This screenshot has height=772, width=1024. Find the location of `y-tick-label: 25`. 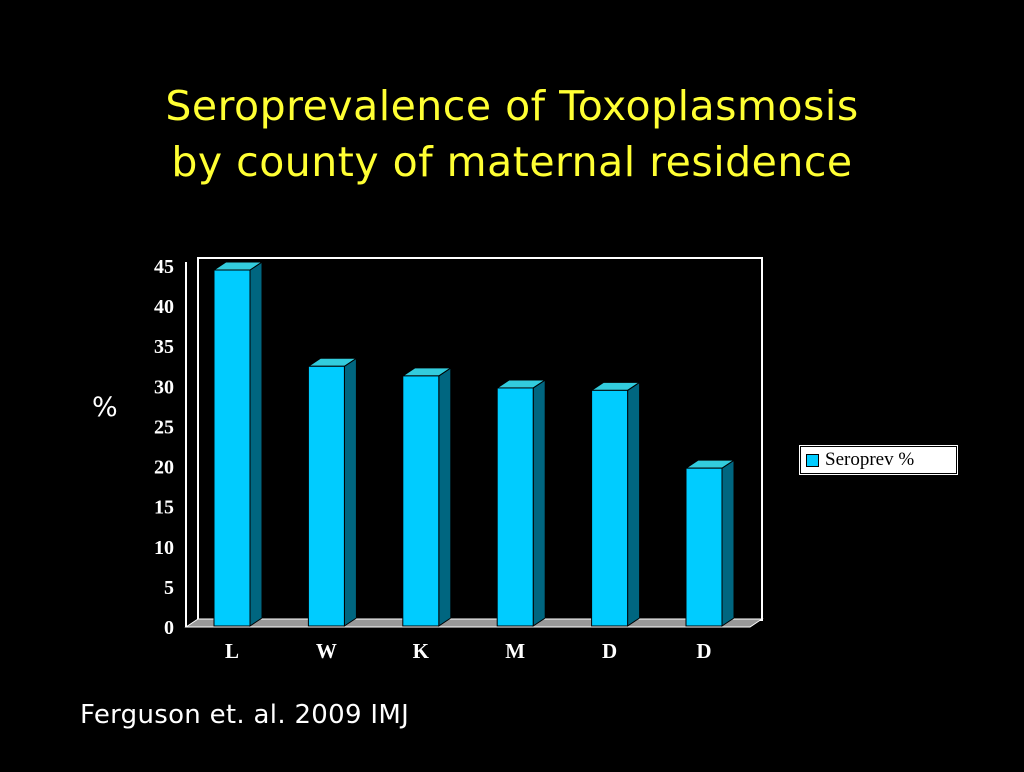

y-tick-label: 25 is located at coordinates (164, 427).